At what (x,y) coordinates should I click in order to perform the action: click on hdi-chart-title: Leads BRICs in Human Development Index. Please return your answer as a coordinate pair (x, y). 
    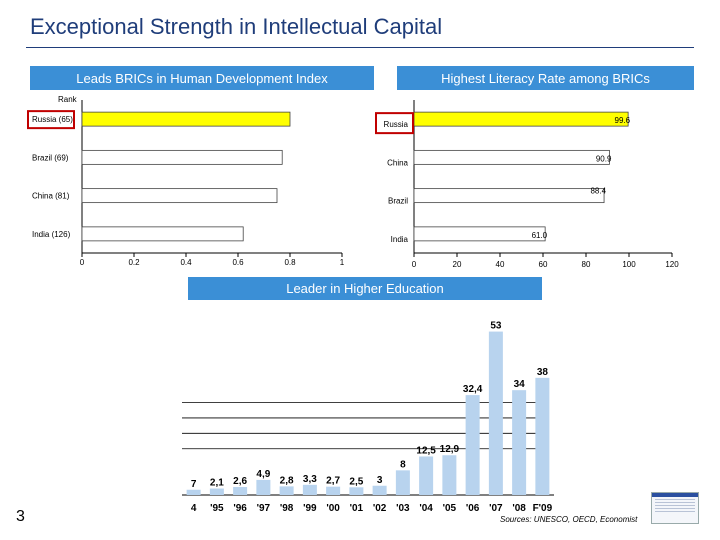
    Looking at the image, I should click on (202, 78).